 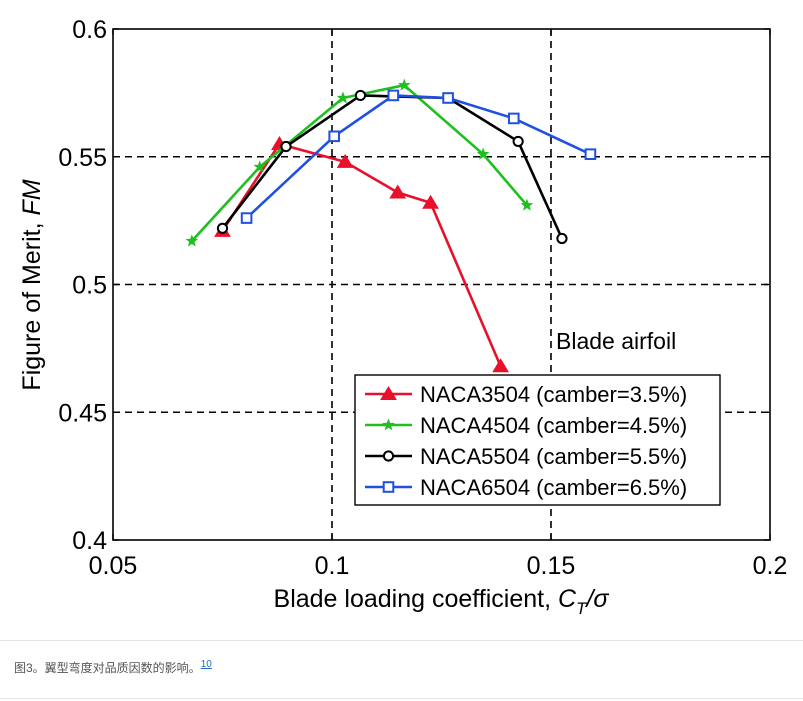 I want to click on y-tick-label: 0.6, so click(x=89, y=30).